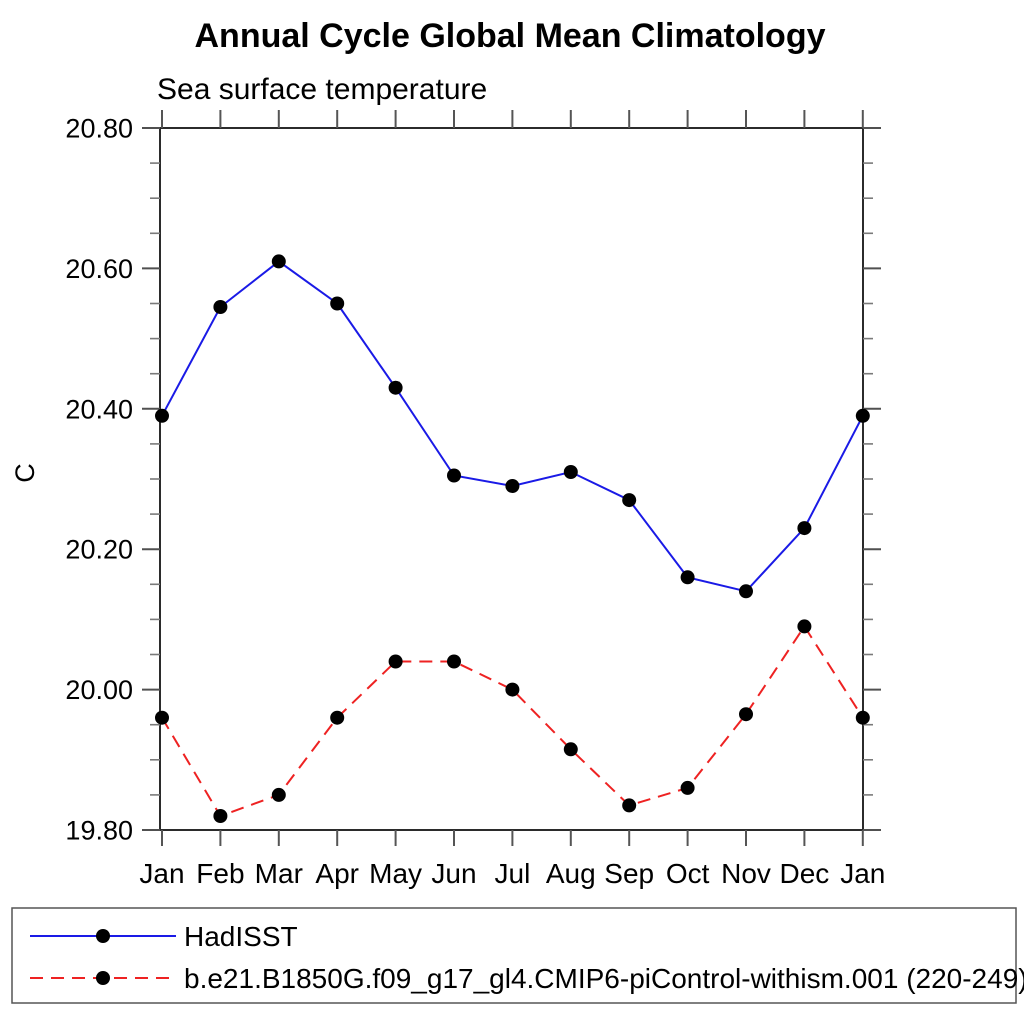 This screenshot has width=1024, height=1024. I want to click on y-axis-tick-label: 20.40, so click(99, 409).